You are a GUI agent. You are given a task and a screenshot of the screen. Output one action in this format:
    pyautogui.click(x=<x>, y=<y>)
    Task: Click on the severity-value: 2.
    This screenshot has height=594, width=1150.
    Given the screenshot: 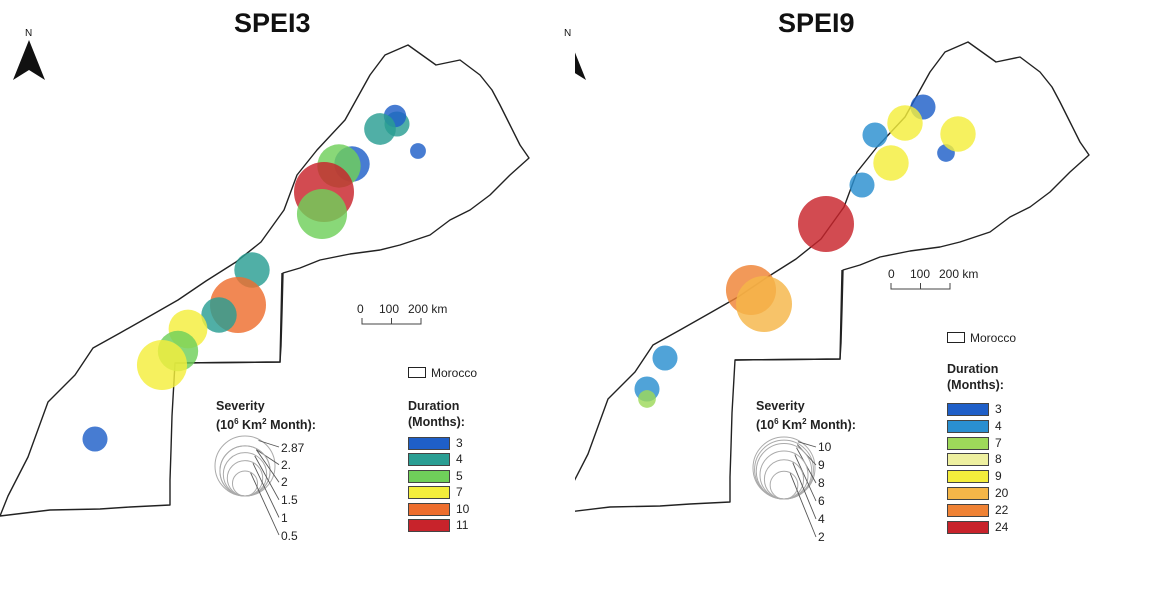 What is the action you would take?
    pyautogui.click(x=286, y=465)
    